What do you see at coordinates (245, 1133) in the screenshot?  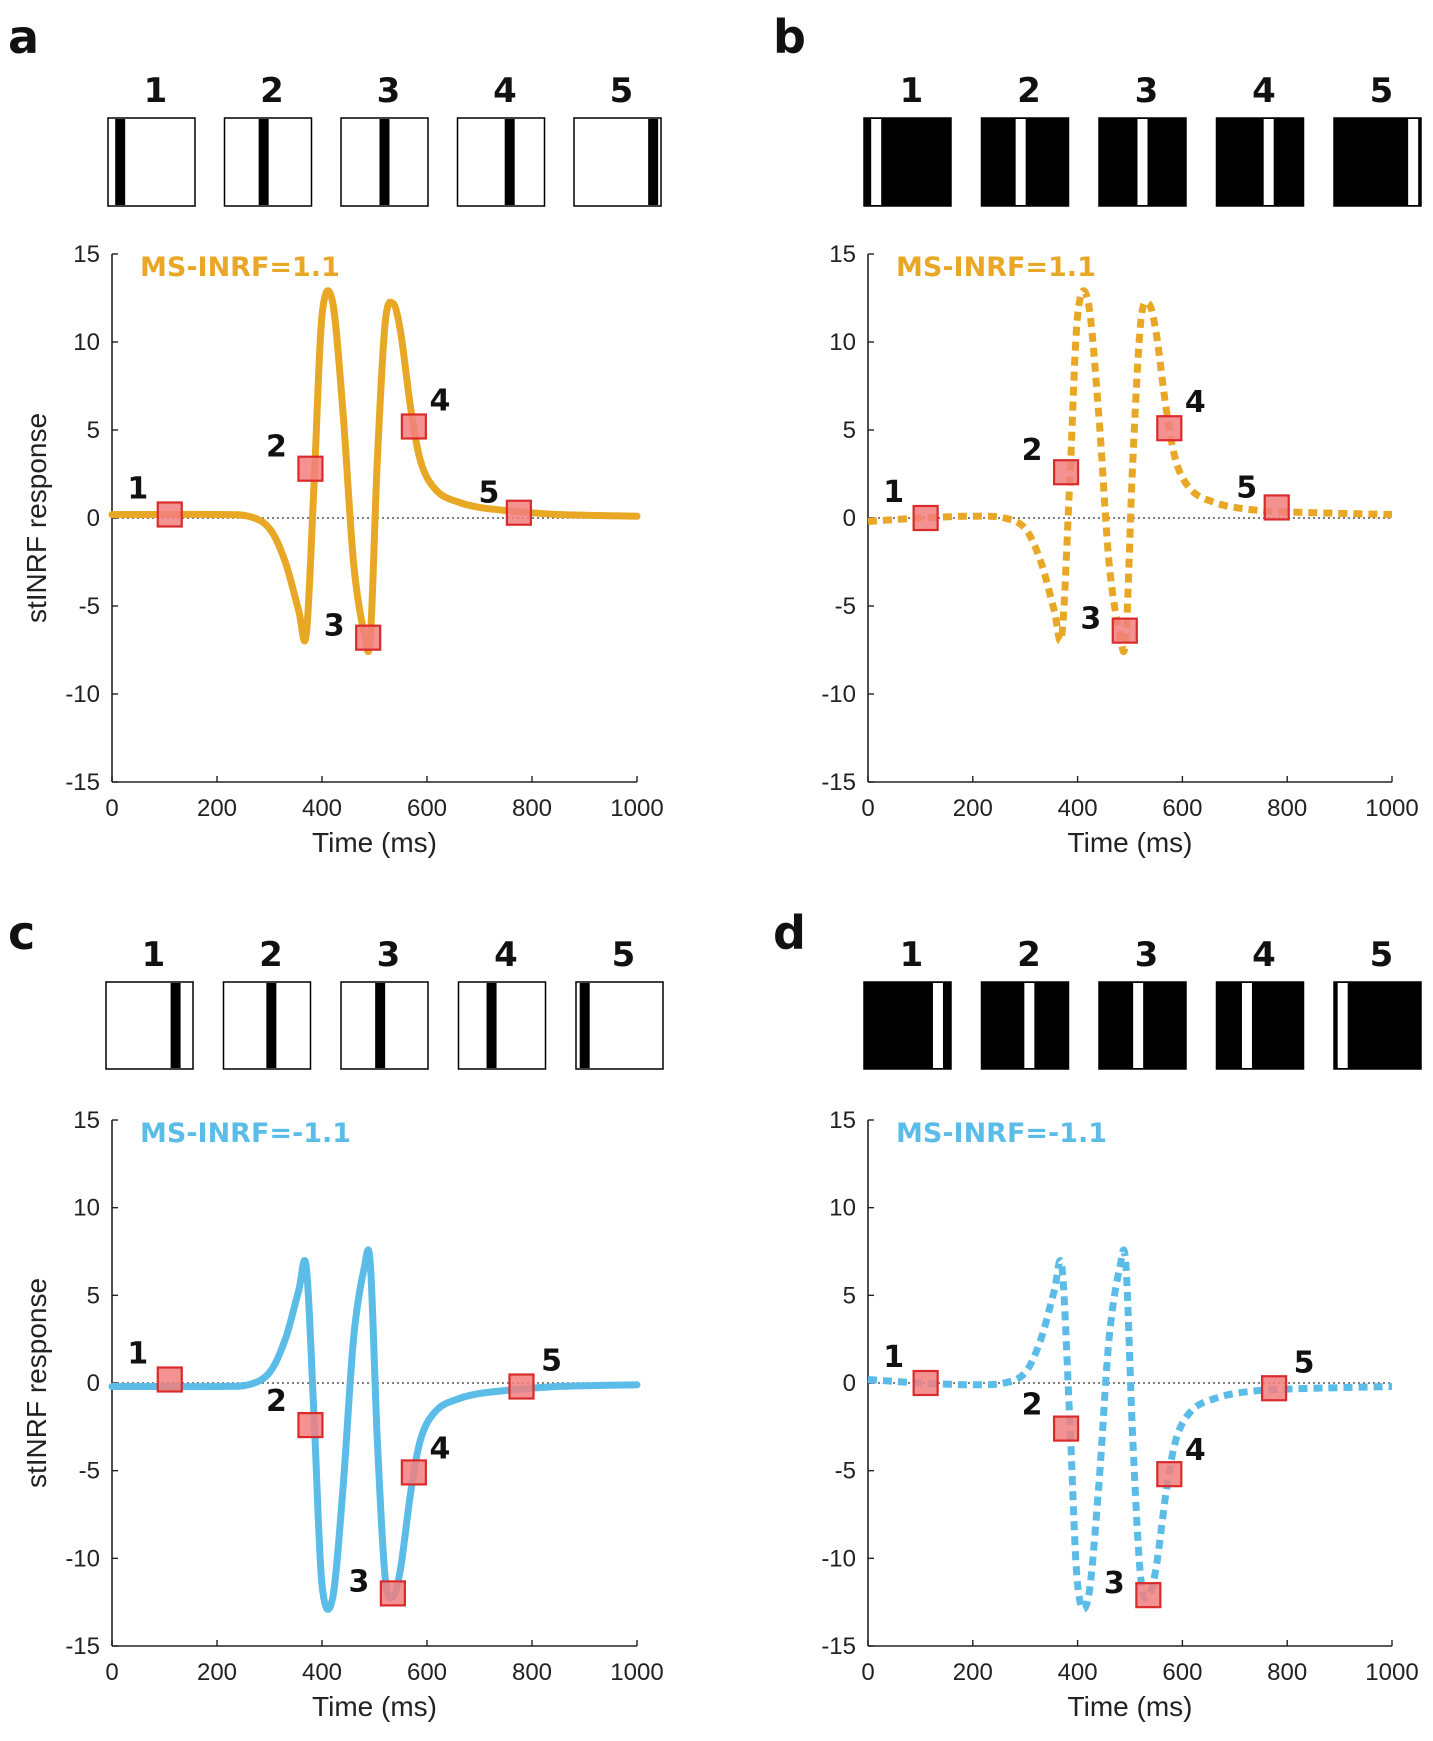 I see `series-label: MS-INRF=-1.1` at bounding box center [245, 1133].